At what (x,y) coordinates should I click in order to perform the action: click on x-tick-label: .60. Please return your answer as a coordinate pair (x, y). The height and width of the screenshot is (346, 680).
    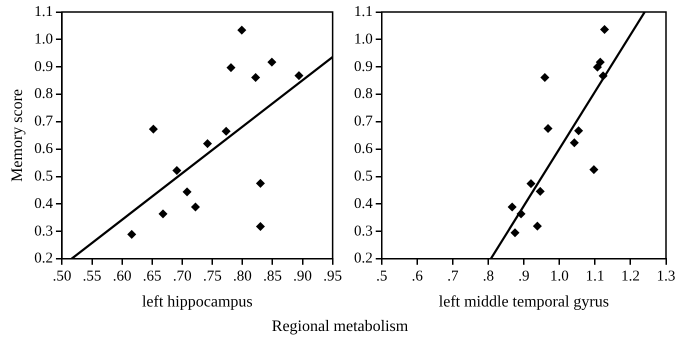
    Looking at the image, I should click on (122, 276).